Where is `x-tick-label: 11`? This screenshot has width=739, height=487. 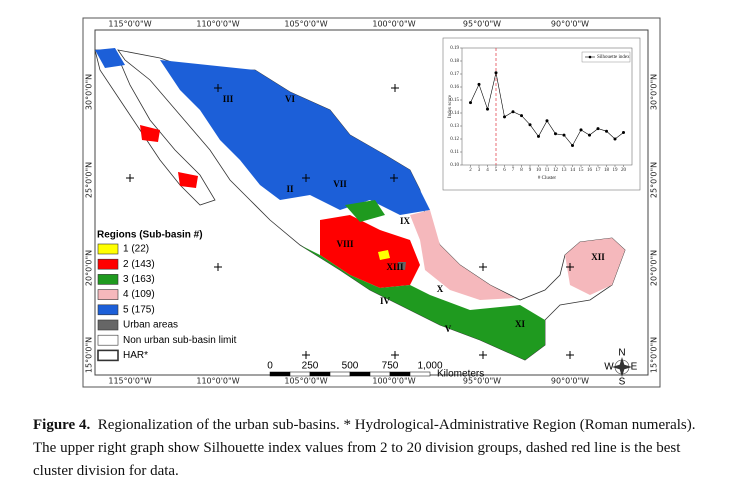
x-tick-label: 11 is located at coordinates (547, 170).